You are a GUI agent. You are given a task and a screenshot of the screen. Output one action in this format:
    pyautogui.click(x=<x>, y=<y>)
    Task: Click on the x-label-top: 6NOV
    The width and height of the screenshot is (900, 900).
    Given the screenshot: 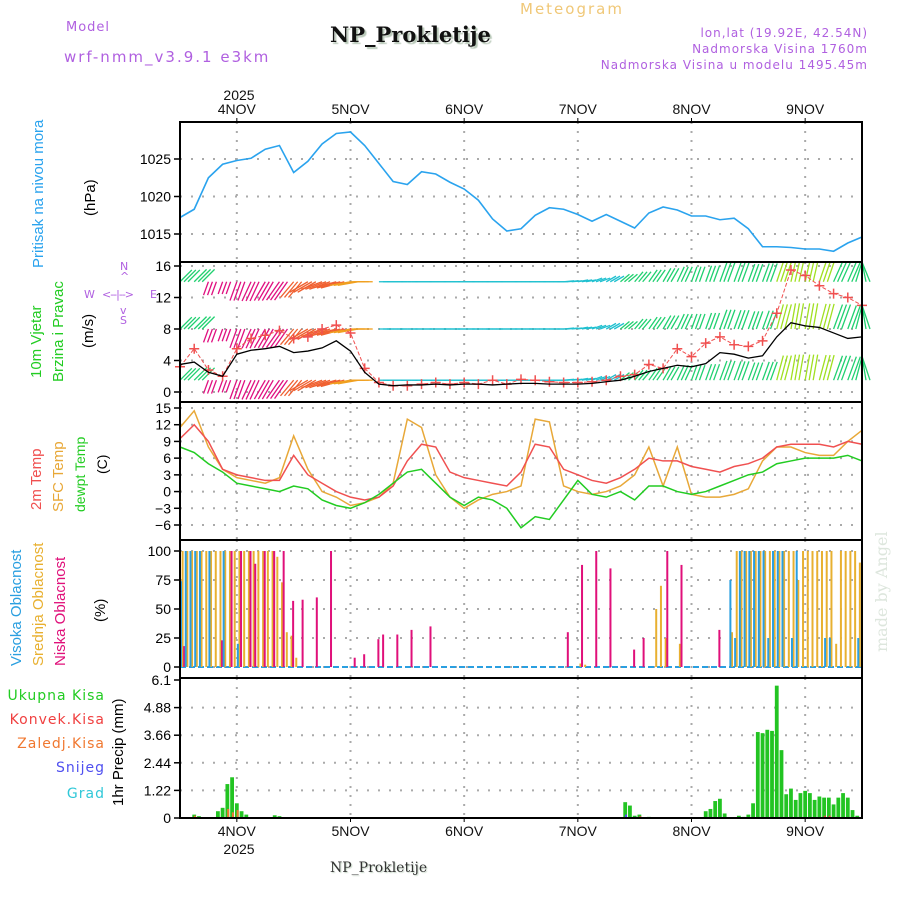 What is the action you would take?
    pyautogui.click(x=464, y=109)
    